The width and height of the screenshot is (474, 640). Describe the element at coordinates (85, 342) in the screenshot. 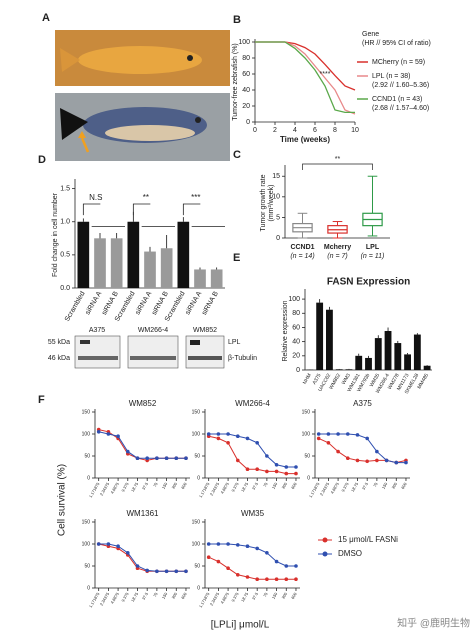

I see `band` at that location.